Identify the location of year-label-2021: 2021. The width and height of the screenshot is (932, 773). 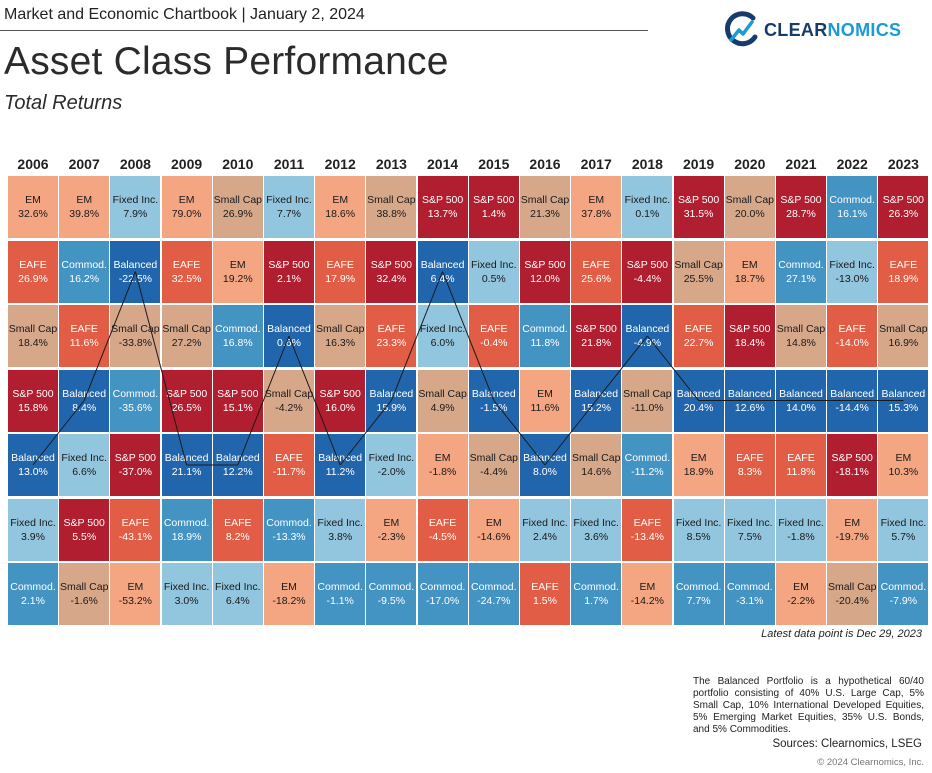
(801, 164).